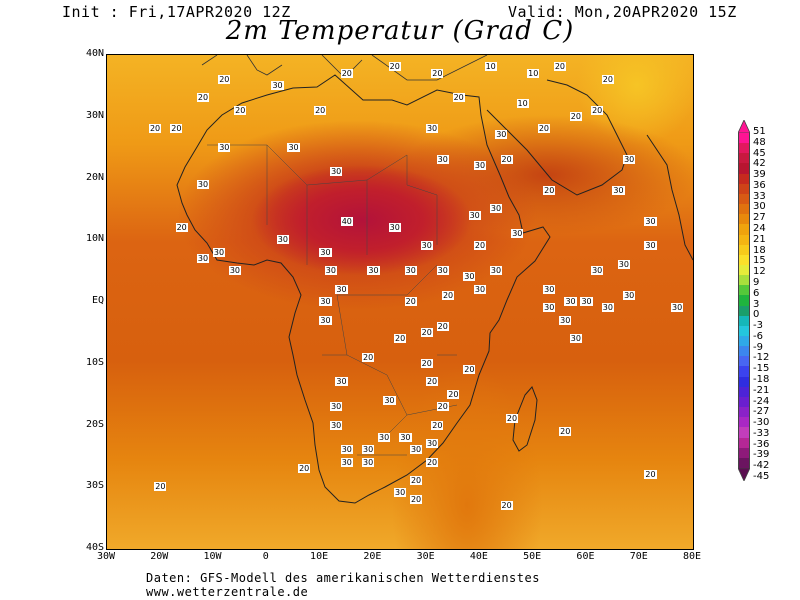  Describe the element at coordinates (759, 175) in the screenshot. I see `colorbar-label: 39` at that location.